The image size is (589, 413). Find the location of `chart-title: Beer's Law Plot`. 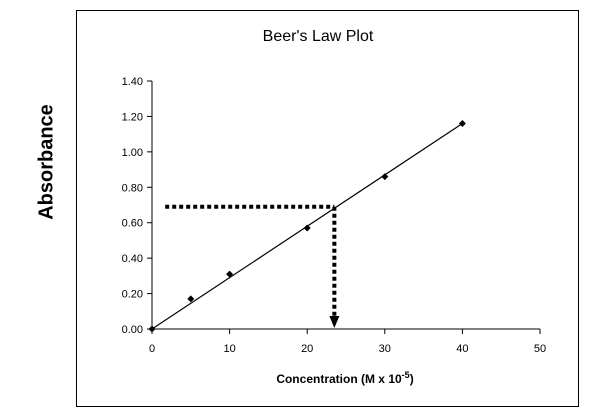

chart-title: Beer's Law Plot is located at coordinates (318, 36).